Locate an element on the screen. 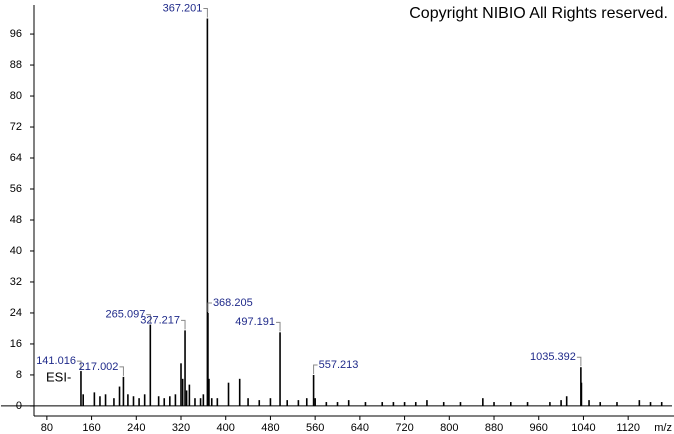  peak-label: 141.016 is located at coordinates (56, 361).